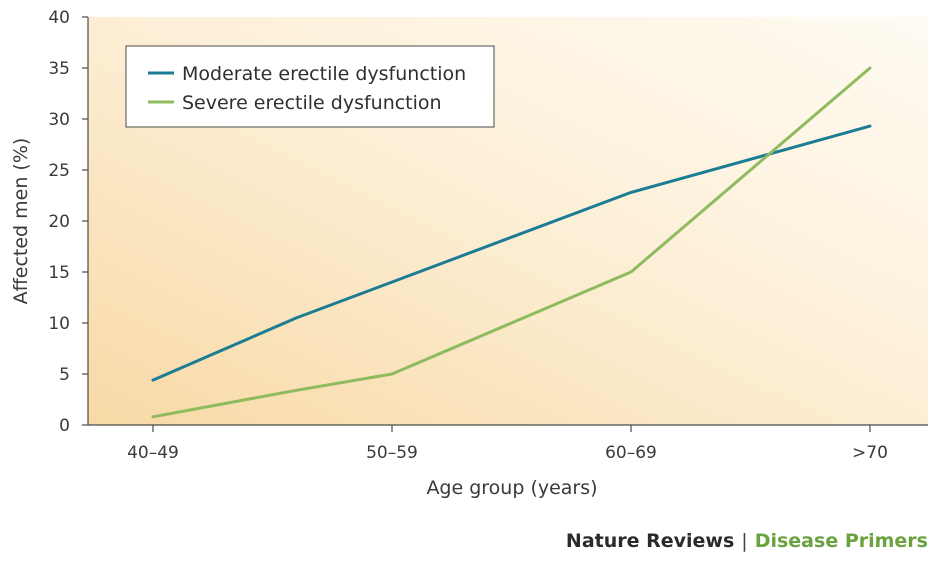 The width and height of the screenshot is (942, 561). What do you see at coordinates (841, 541) in the screenshot?
I see `series-name: Disease Primers` at bounding box center [841, 541].